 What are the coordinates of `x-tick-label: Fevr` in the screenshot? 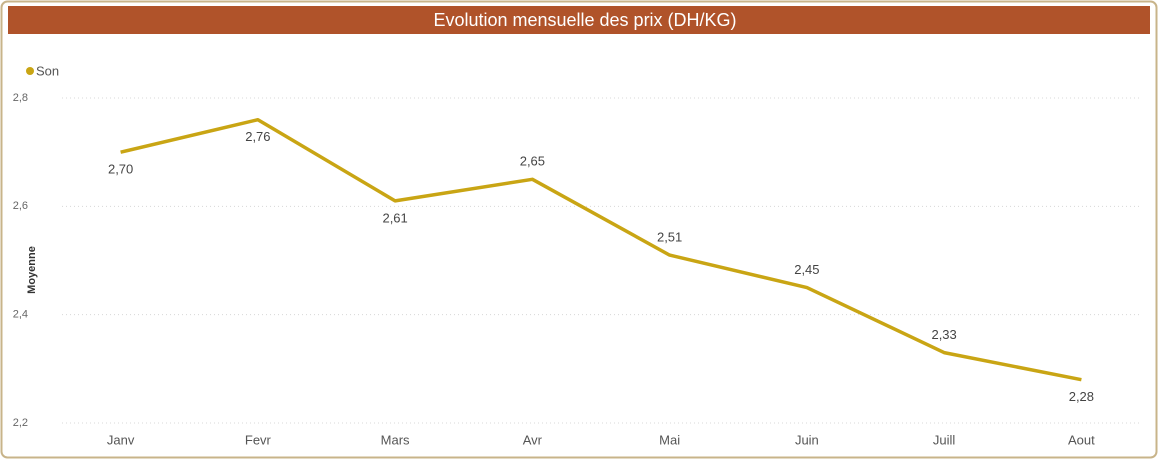 It's located at (258, 439).